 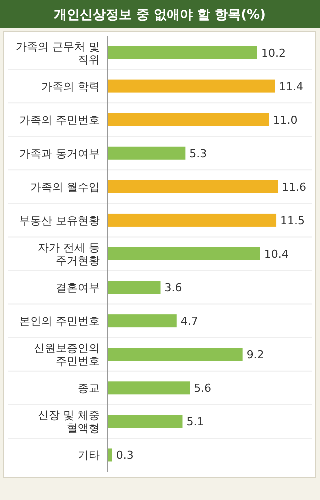 I want to click on data-label: 11.5, so click(x=293, y=221).